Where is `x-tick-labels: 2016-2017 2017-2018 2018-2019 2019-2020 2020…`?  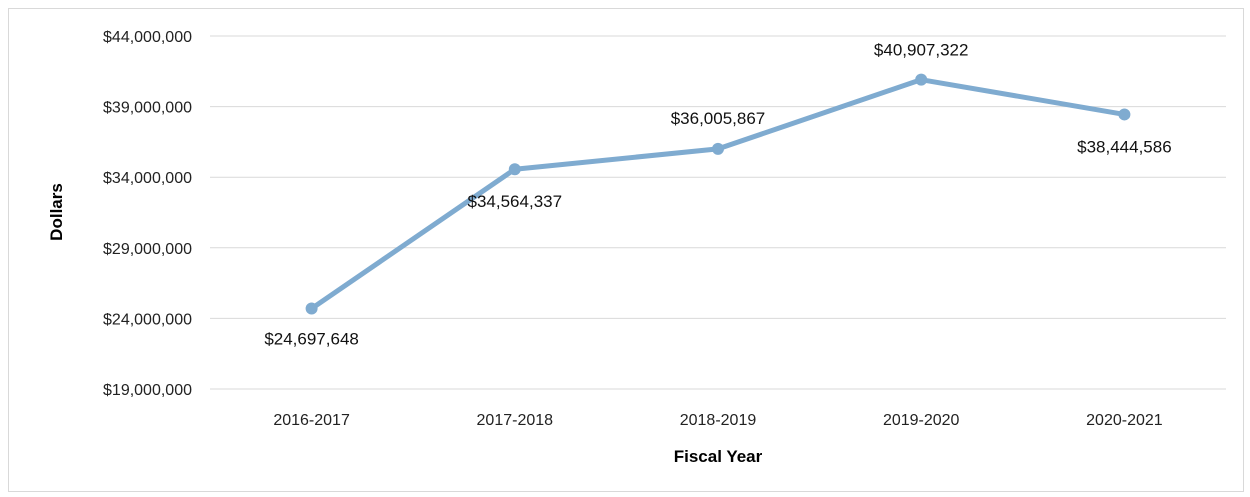 x-tick-labels: 2016-2017 2017-2018 2018-2019 2019-2020 2020… is located at coordinates (717, 420).